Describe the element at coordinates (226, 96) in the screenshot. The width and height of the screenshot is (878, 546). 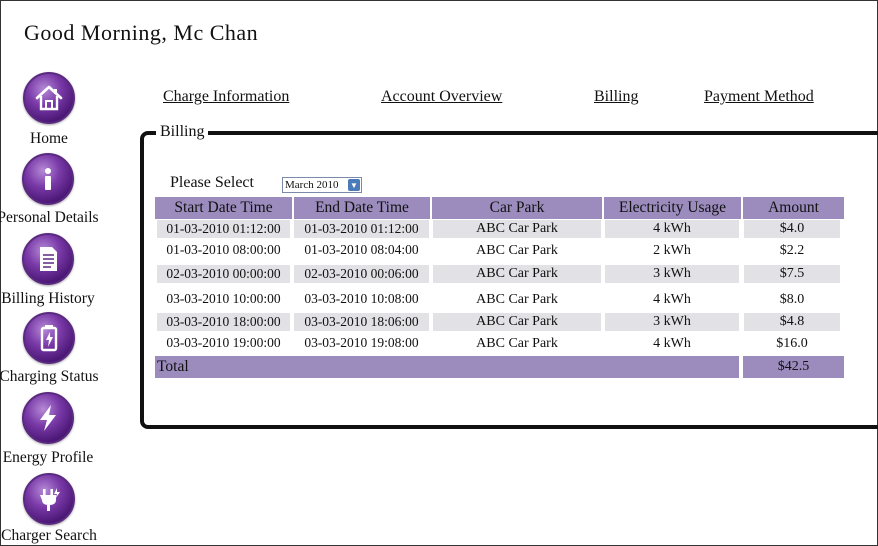
I see `nav-charge-information: Charge Information` at that location.